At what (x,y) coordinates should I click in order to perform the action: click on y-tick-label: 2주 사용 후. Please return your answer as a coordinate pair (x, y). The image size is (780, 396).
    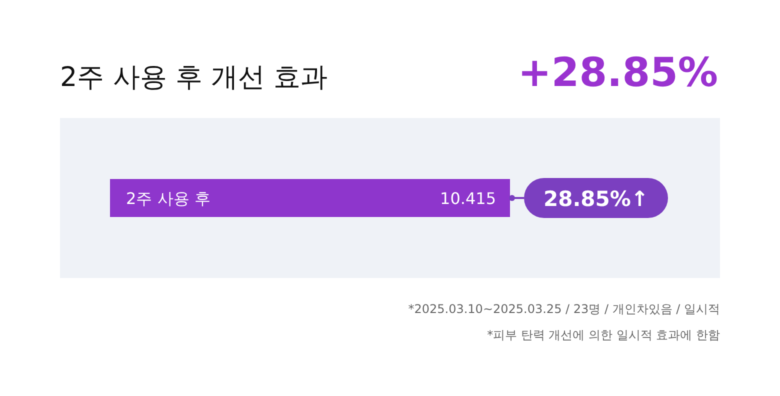
    Looking at the image, I should click on (168, 198).